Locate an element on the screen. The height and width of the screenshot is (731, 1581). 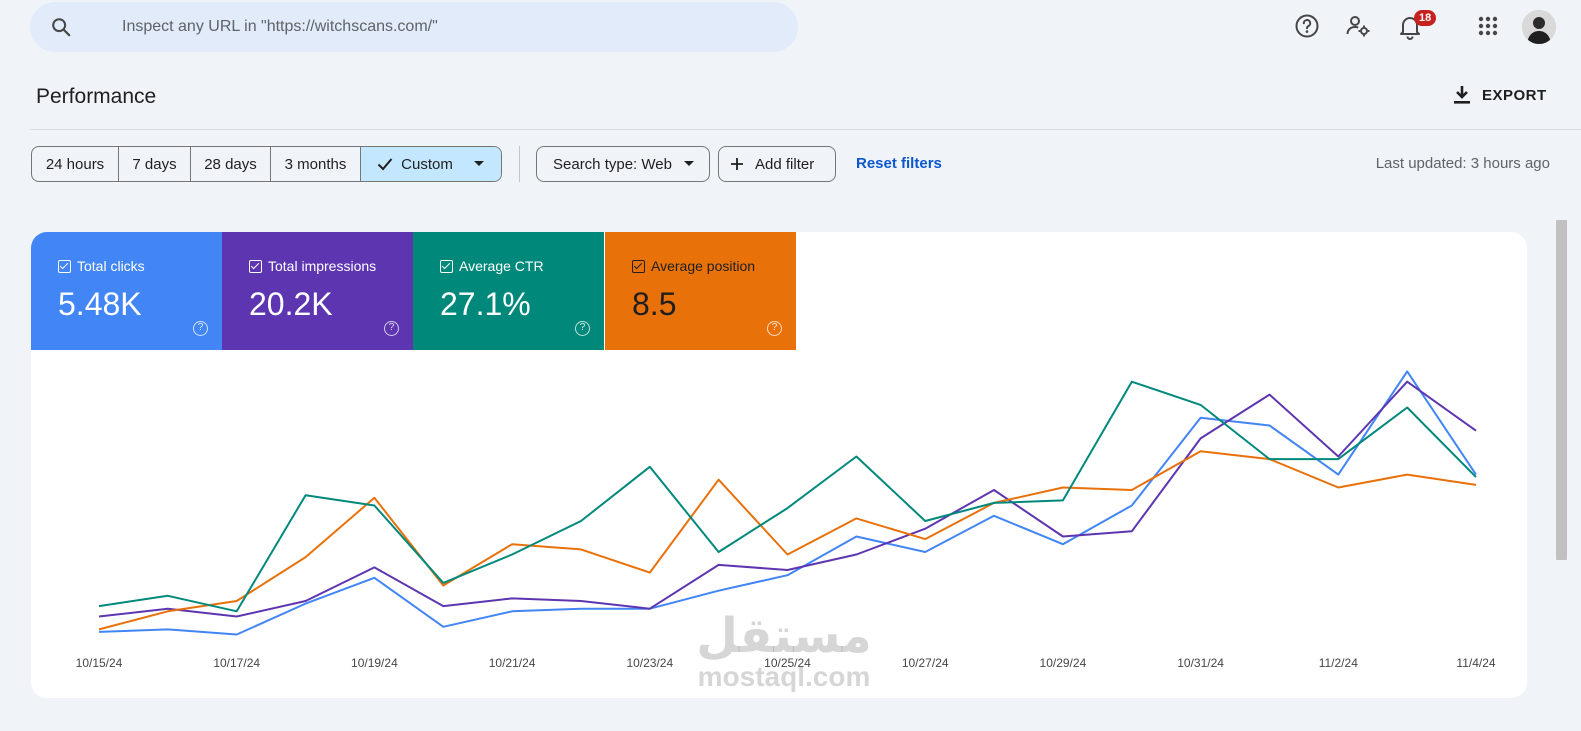
metric-label-row: Average position is located at coordinates (693, 266).